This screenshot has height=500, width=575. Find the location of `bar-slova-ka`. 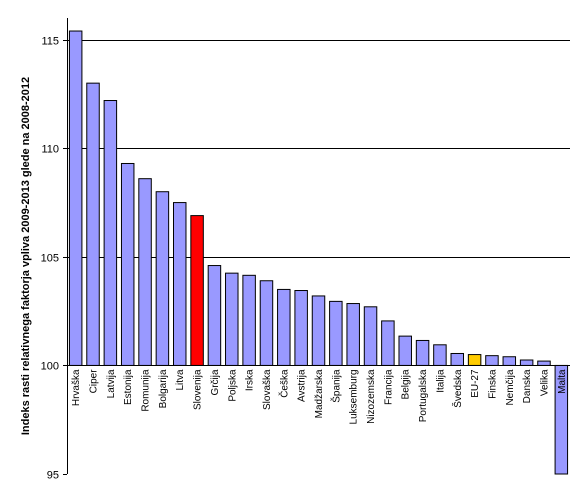

bar-slova-ka is located at coordinates (266, 323).